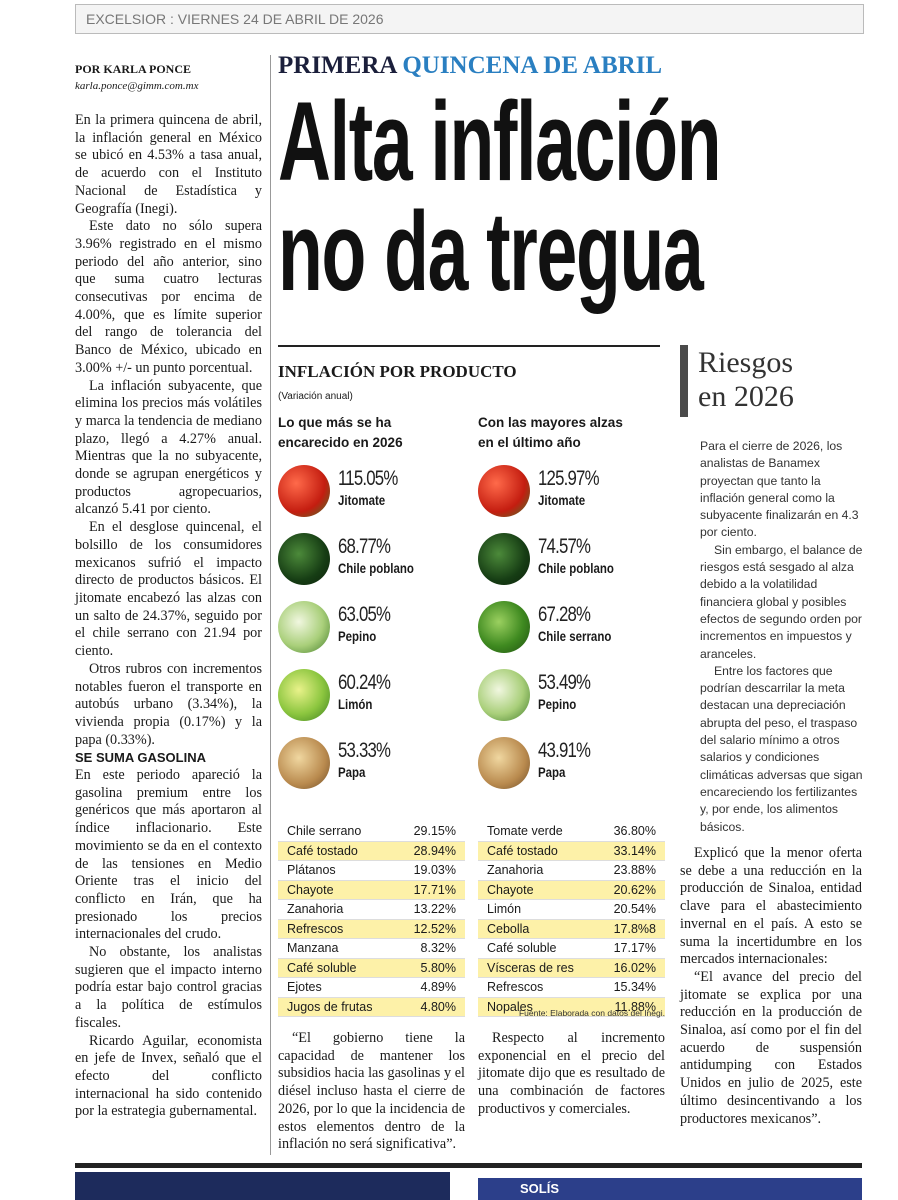 This screenshot has width=898, height=1200. I want to click on headline: Alta inflación, so click(500, 141).